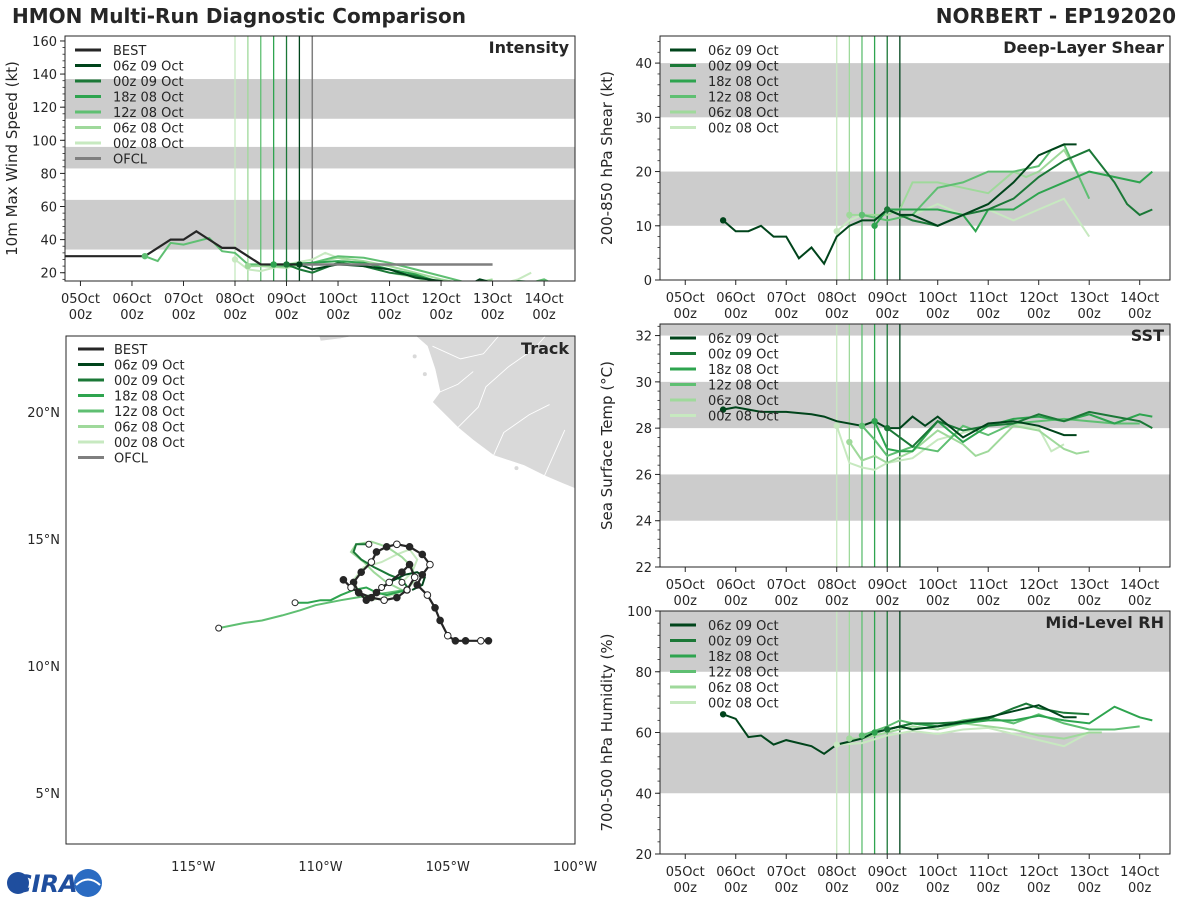 Image resolution: width=1200 pixels, height=900 pixels. Describe the element at coordinates (643, 855) in the screenshot. I see `rh-ytick-label: 20` at that location.